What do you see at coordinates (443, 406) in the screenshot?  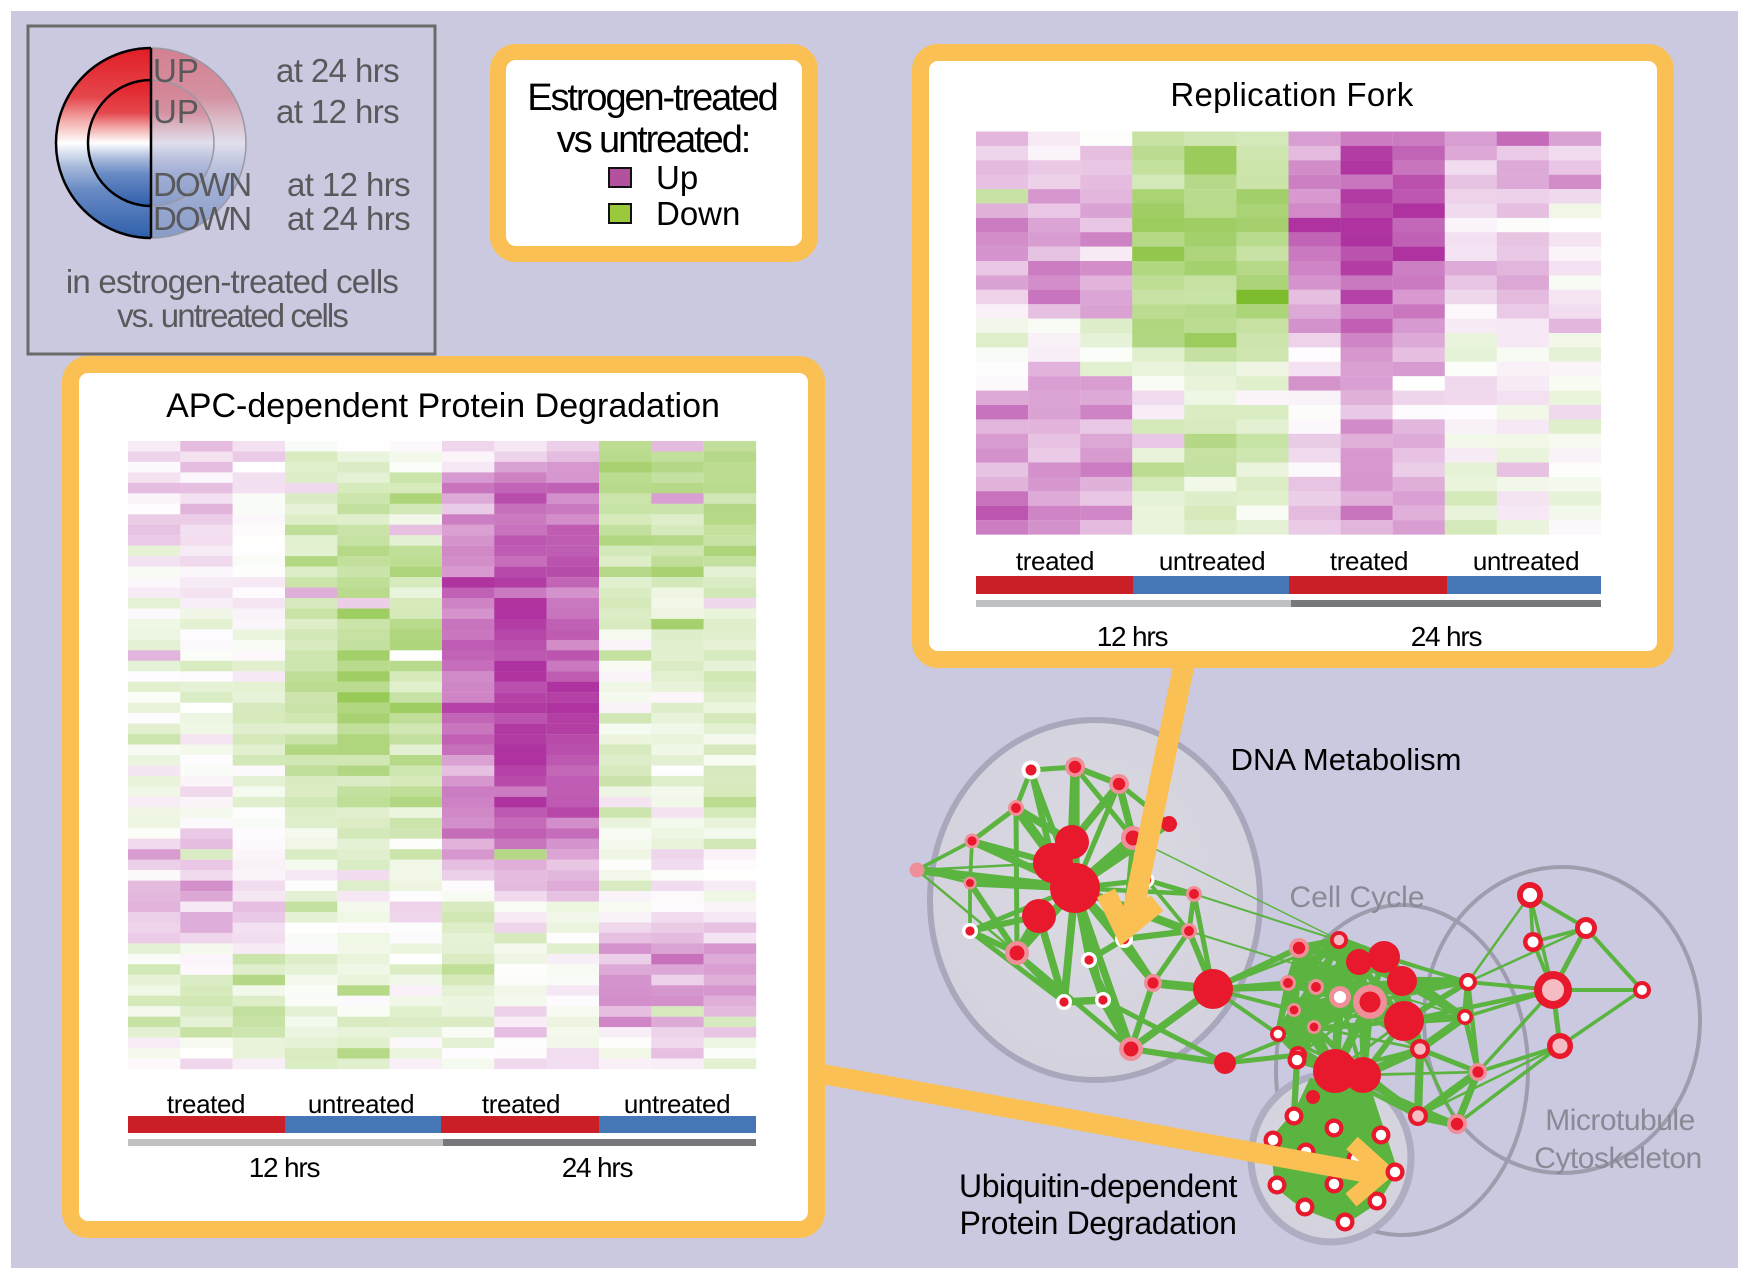 I see `svg-text:APC-dependent Protein Degradat: APC-dependent Protein Degradation` at bounding box center [443, 406].